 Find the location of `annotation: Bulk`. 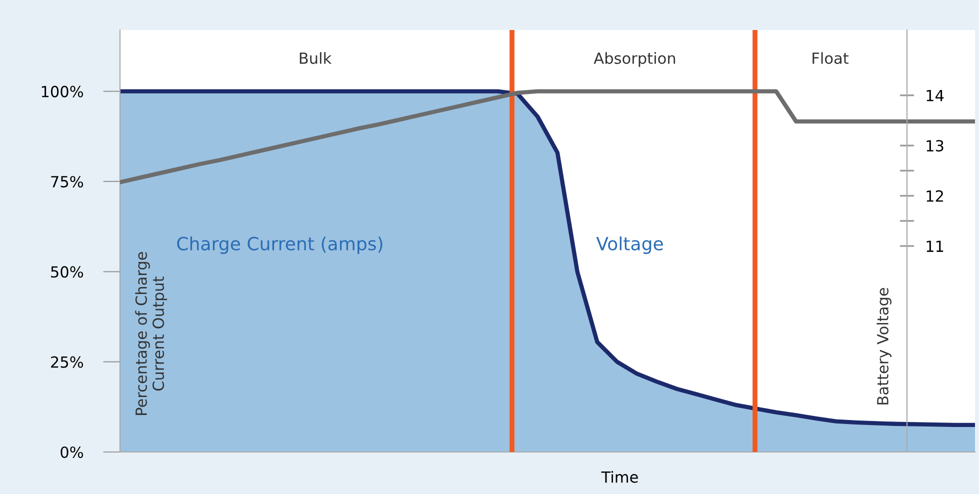

annotation: Bulk is located at coordinates (316, 58).